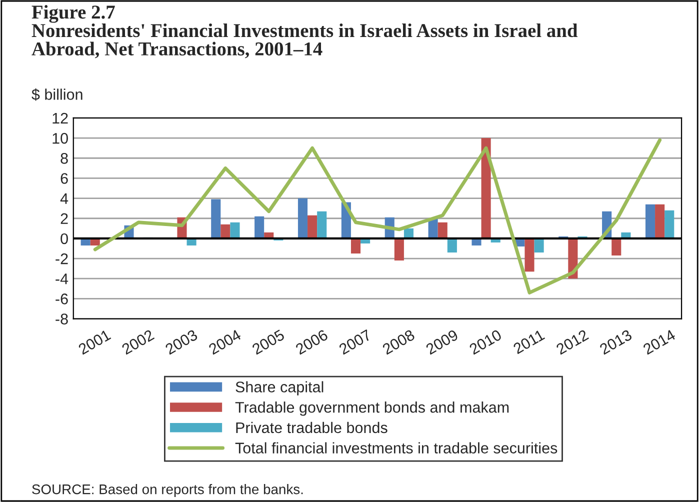 The height and width of the screenshot is (502, 699). I want to click on y-tick-label: -4, so click(62, 279).